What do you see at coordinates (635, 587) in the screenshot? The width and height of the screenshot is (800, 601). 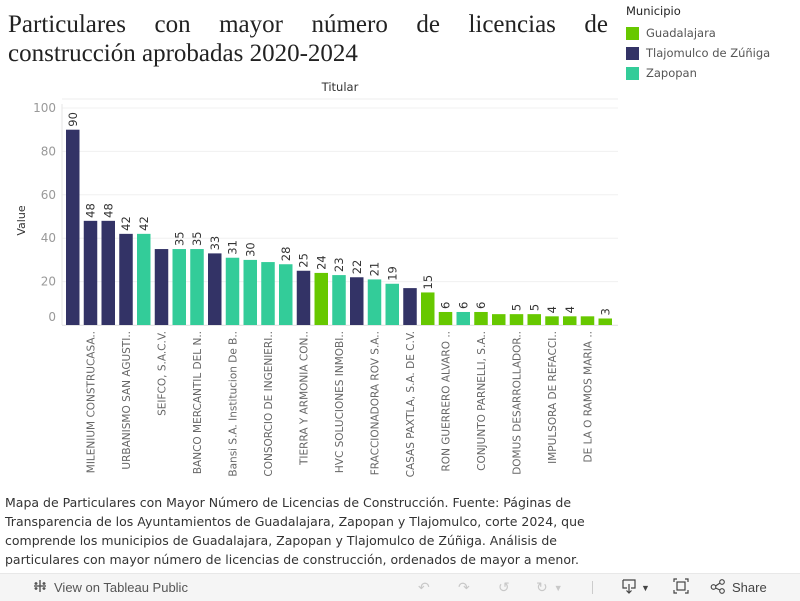 I see `download-button: ▼` at bounding box center [635, 587].